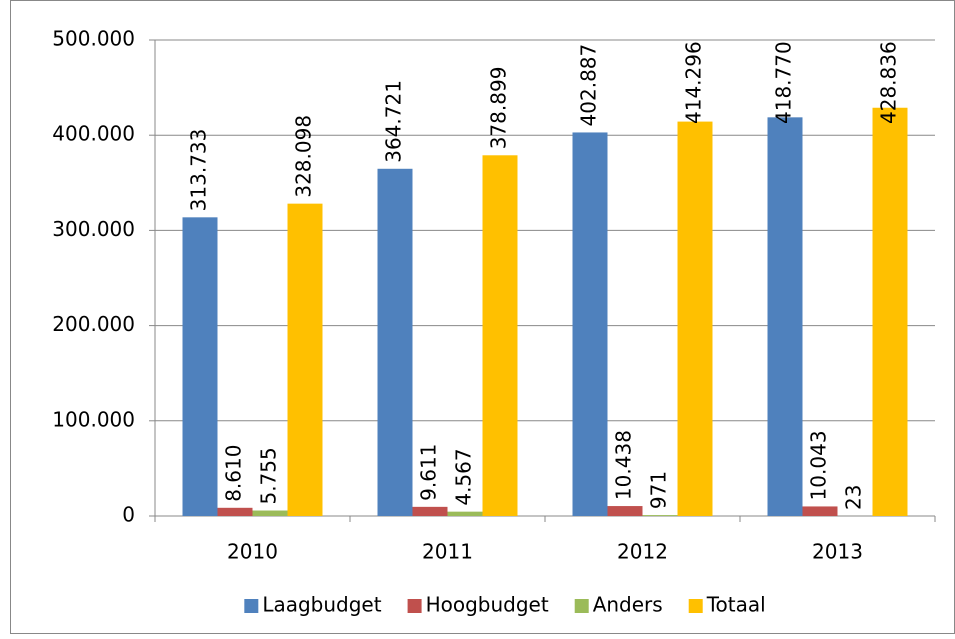  Describe the element at coordinates (321, 605) in the screenshot. I see `legend-label: Laagbudget` at that location.